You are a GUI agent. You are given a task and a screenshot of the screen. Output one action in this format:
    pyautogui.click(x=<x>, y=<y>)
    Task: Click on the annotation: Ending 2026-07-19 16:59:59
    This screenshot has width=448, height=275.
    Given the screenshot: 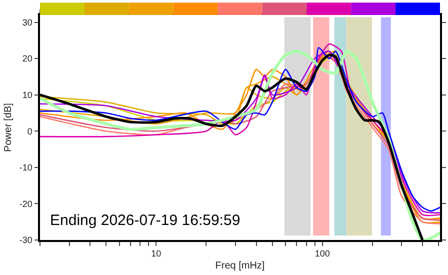 What is the action you would take?
    pyautogui.click(x=145, y=220)
    